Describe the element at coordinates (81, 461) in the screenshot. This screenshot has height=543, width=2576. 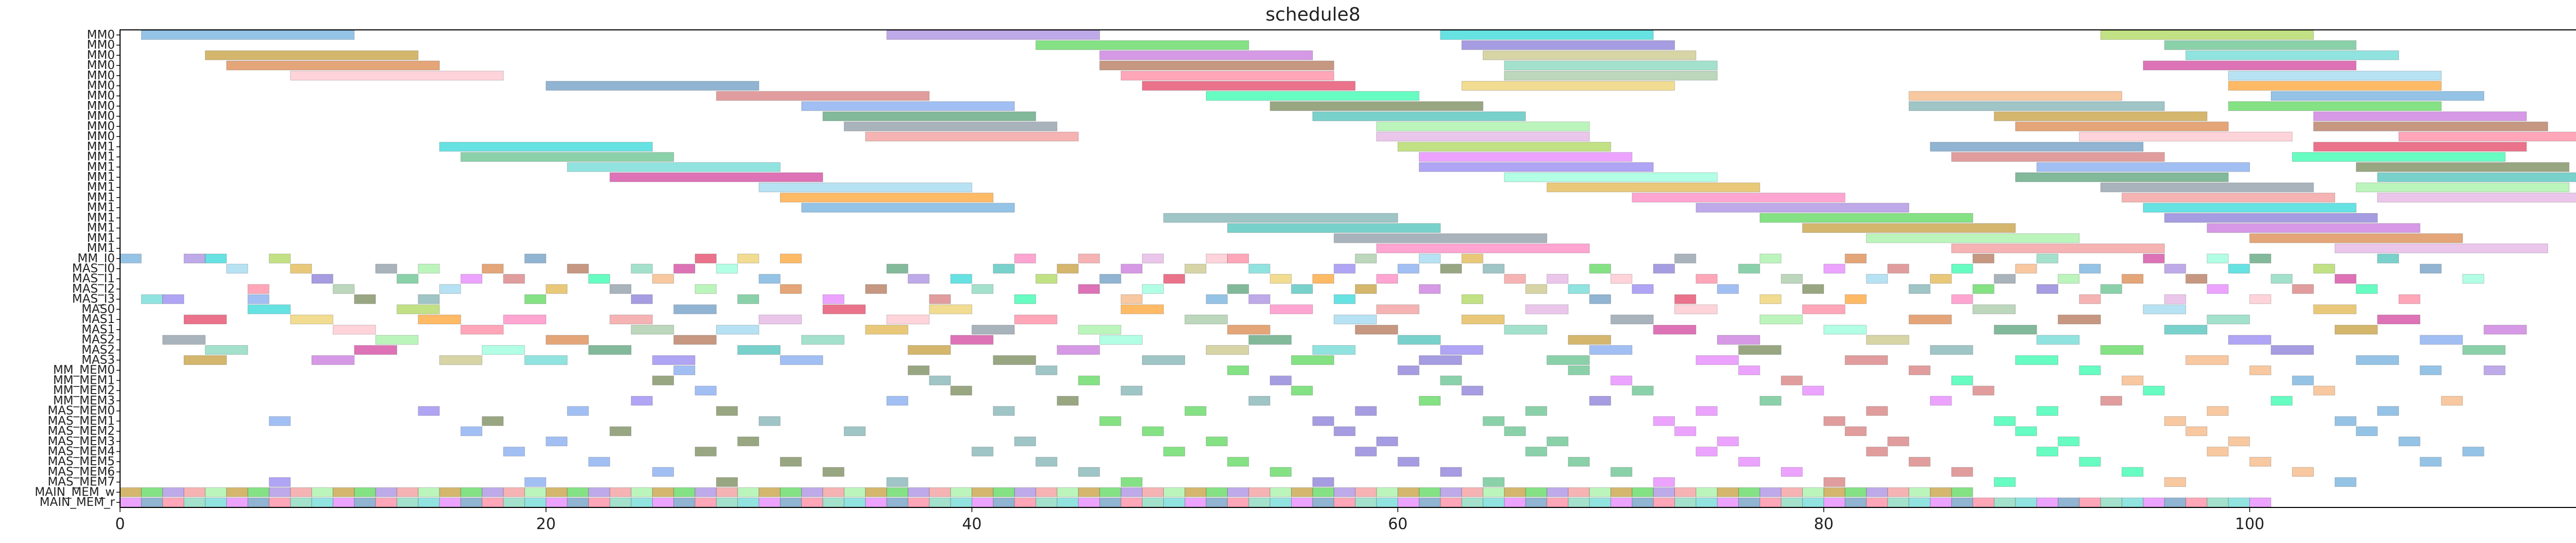
I see `y-tick-label: MAS_MEM5` at that location.